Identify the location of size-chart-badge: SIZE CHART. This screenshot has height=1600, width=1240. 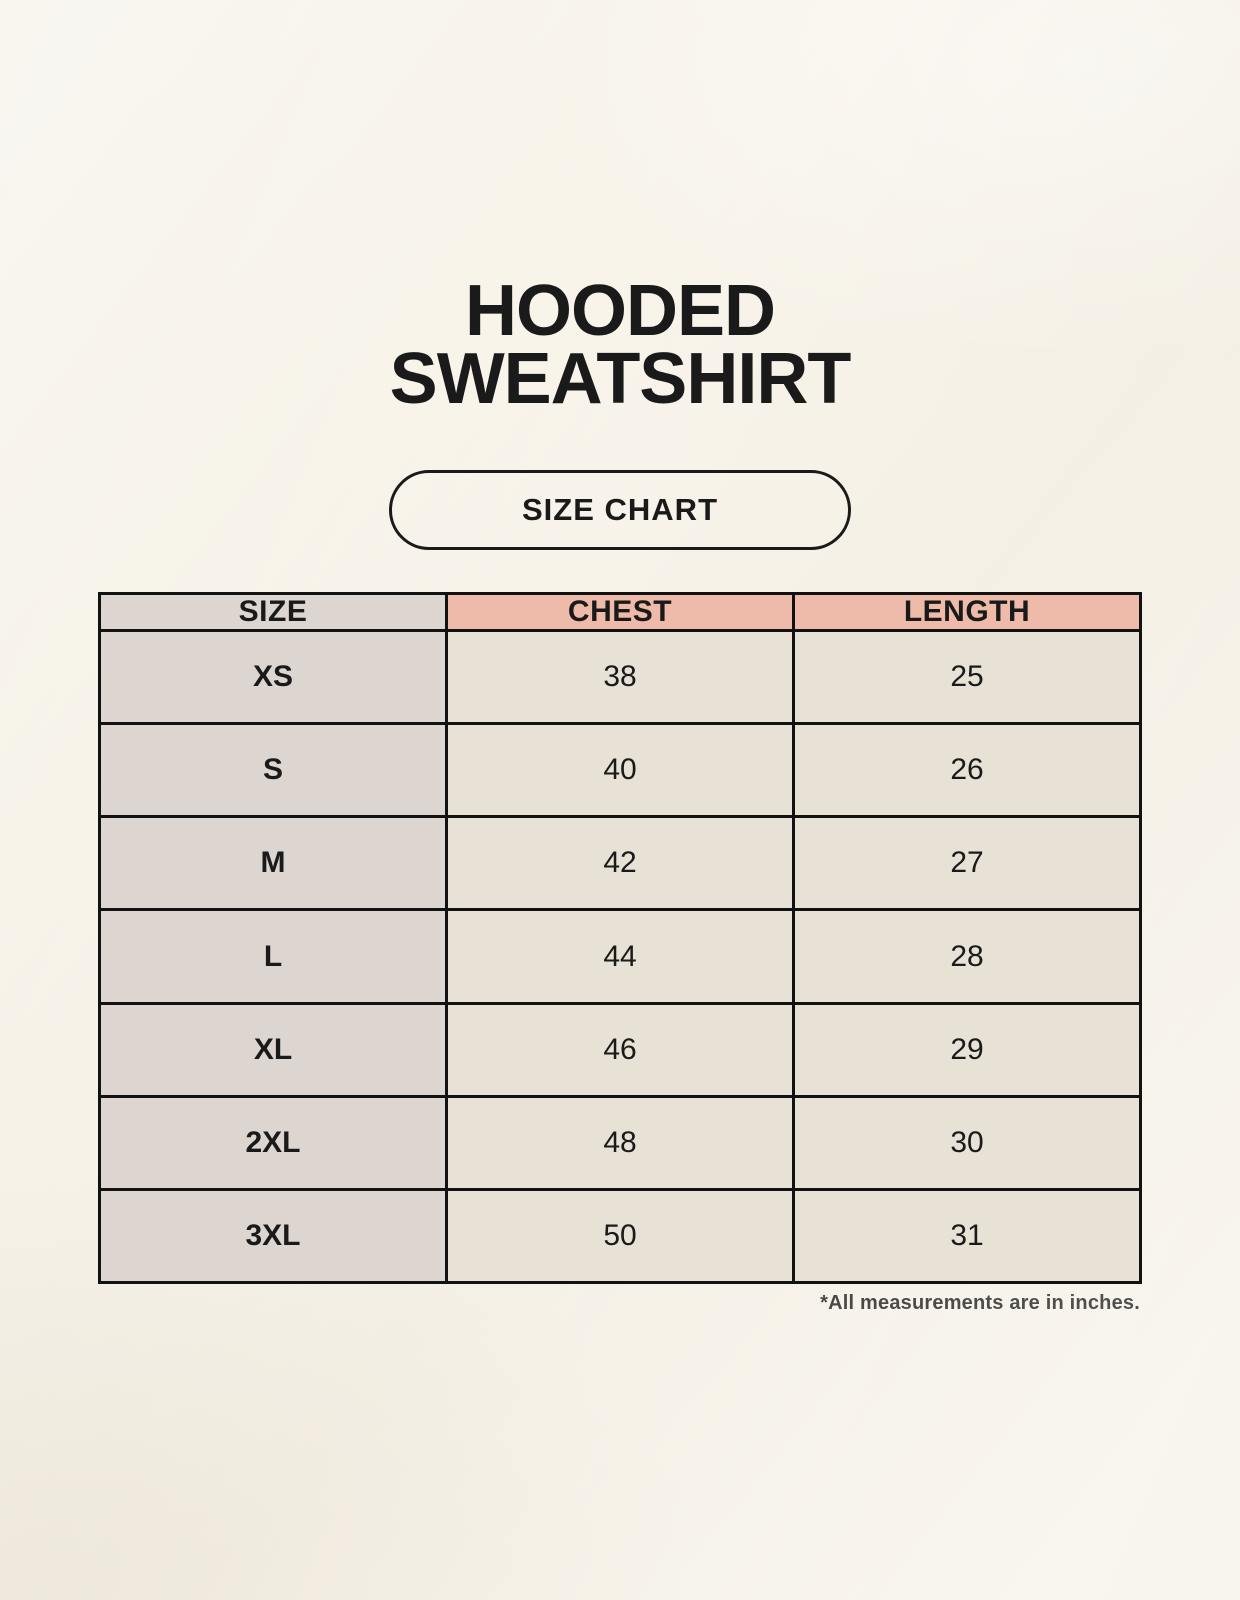
(620, 510).